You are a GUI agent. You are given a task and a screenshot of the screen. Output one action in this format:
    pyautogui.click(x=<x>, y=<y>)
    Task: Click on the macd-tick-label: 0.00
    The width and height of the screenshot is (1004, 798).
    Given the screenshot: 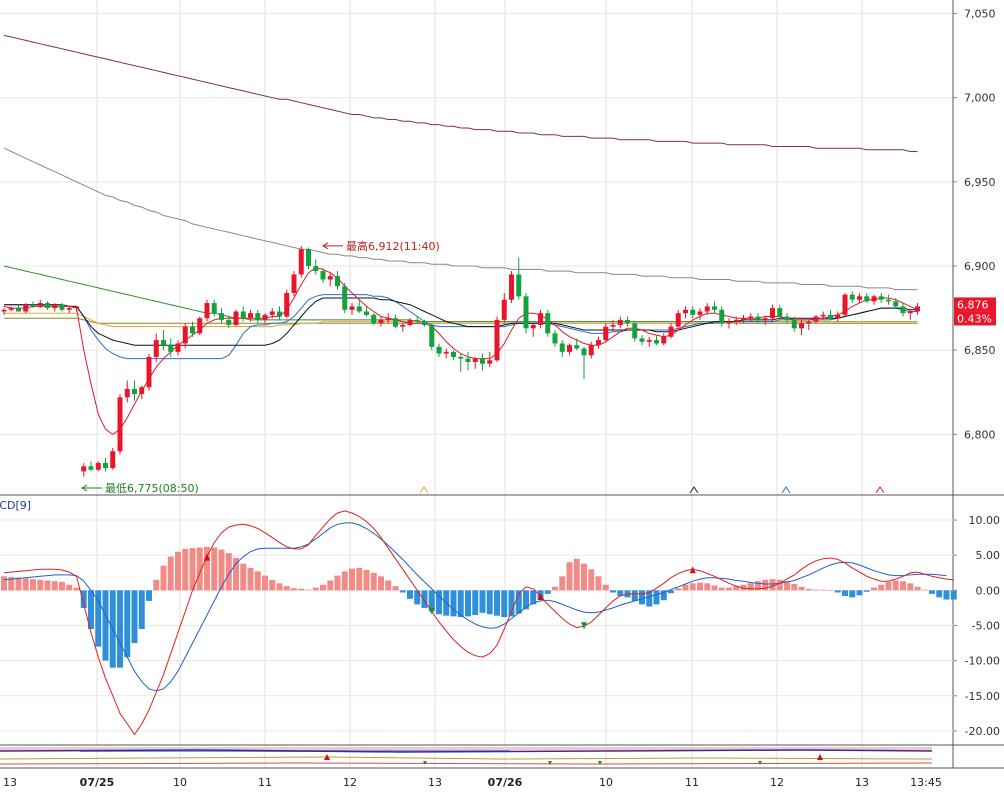 What is the action you would take?
    pyautogui.click(x=988, y=590)
    